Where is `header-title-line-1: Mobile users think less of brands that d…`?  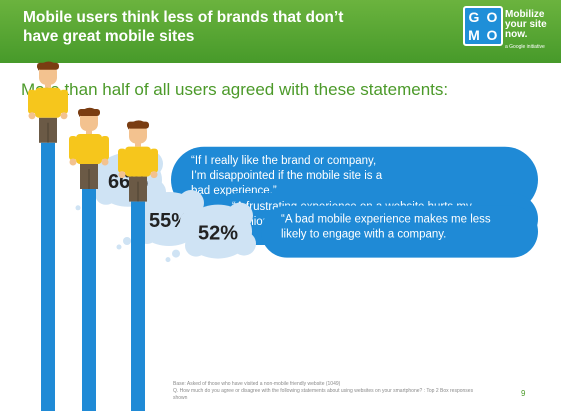 header-title-line-1: Mobile users think less of brands that d… is located at coordinates (183, 17).